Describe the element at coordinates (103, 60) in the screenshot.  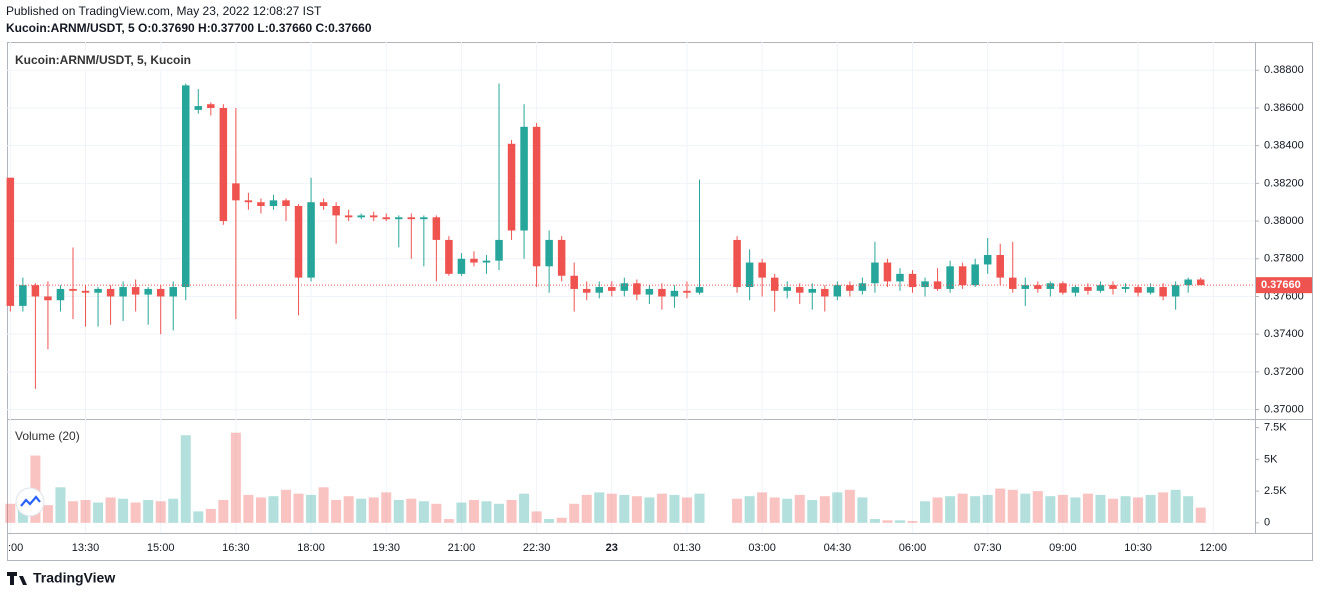
I see `legend-title: Kucoin:ARNM/USDT, 5, Kucoin` at that location.